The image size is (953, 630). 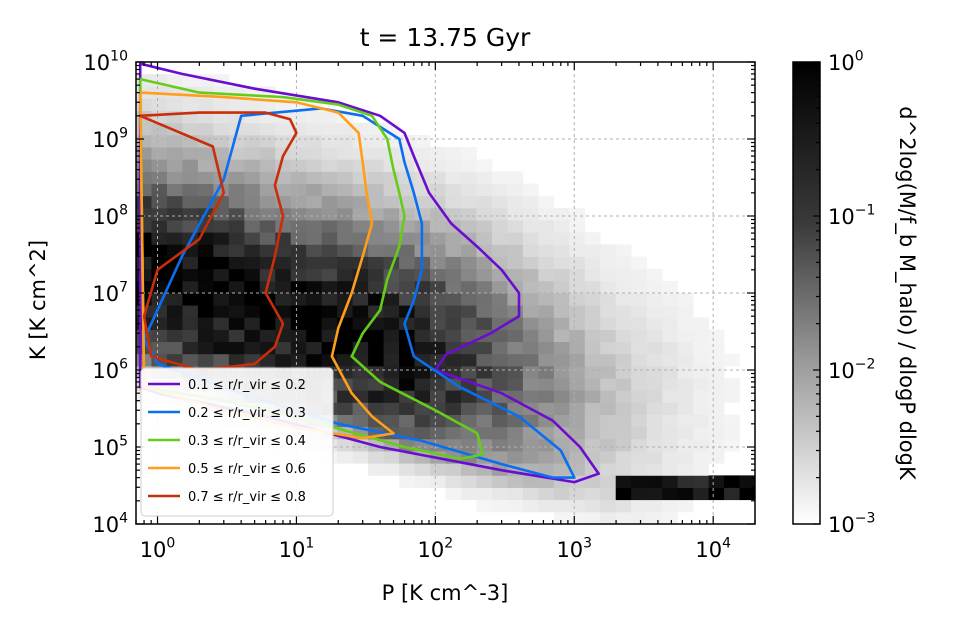 I want to click on x-tick-label: 100, so click(x=158, y=549).